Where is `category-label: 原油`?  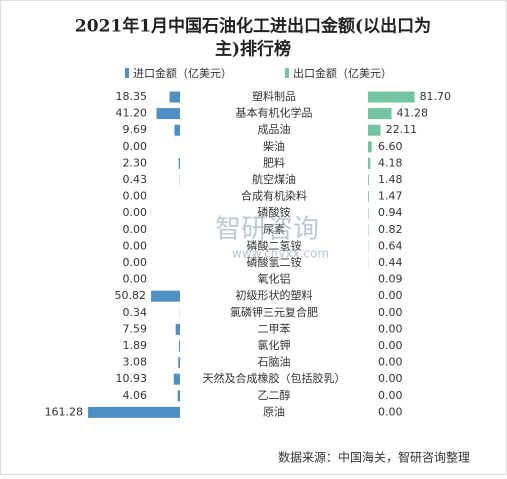
category-label: 原油 is located at coordinates (274, 411).